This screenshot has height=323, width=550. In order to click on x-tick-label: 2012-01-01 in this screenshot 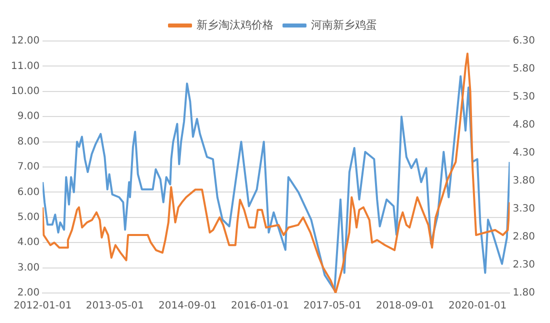, I will do `click(43, 306)`.